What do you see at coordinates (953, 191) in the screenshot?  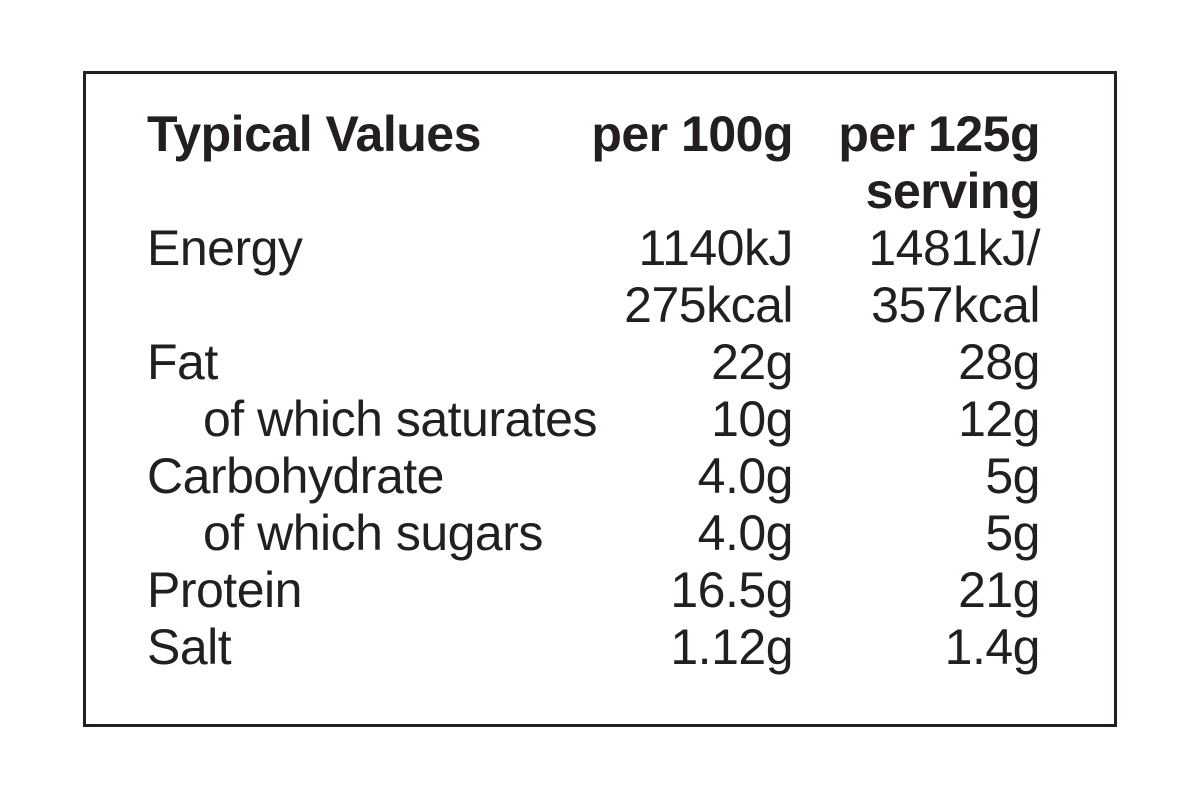 I see `header-serving: serving` at bounding box center [953, 191].